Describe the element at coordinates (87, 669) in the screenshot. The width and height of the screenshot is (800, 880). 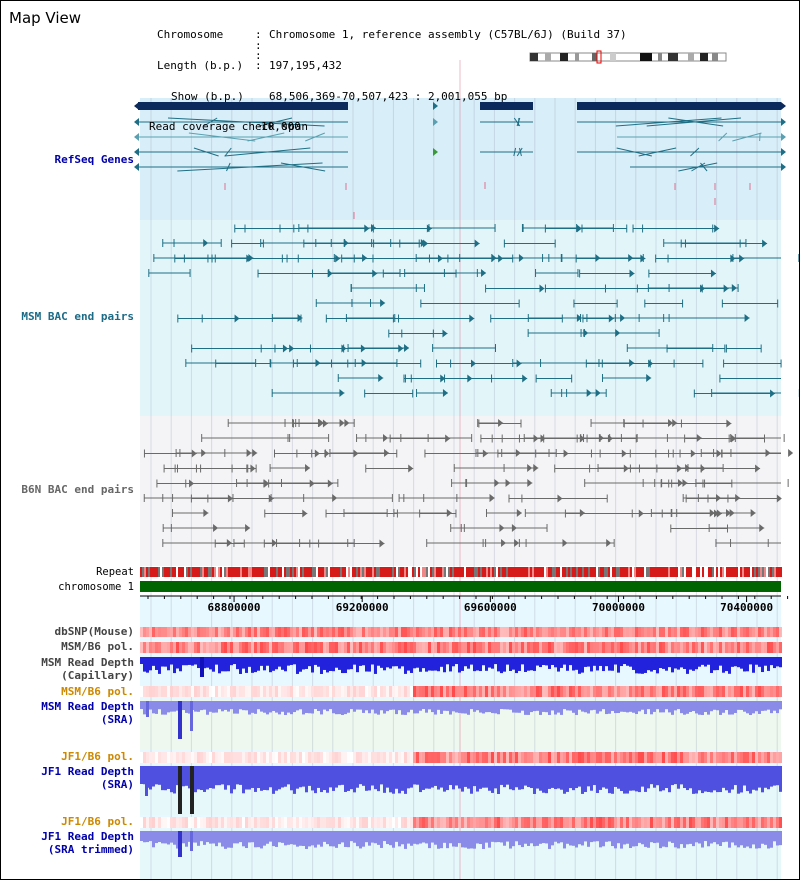
I see `msm-depth-capillary-label: MSM Read Depth (Capillary)` at that location.